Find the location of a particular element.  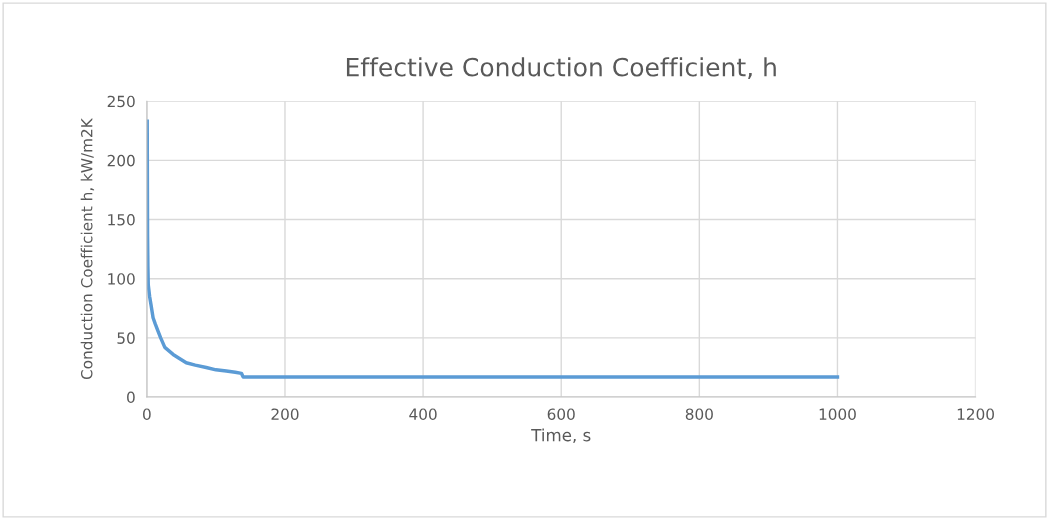

y-tick-label: 150 is located at coordinates (121, 220).